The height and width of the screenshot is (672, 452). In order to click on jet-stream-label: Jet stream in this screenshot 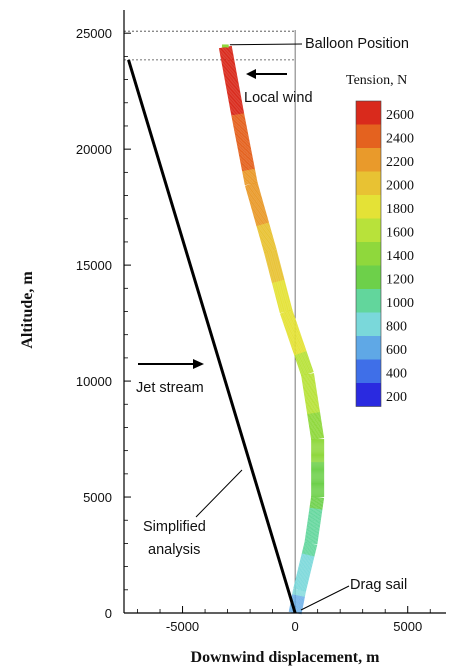, I will do `click(170, 388)`.